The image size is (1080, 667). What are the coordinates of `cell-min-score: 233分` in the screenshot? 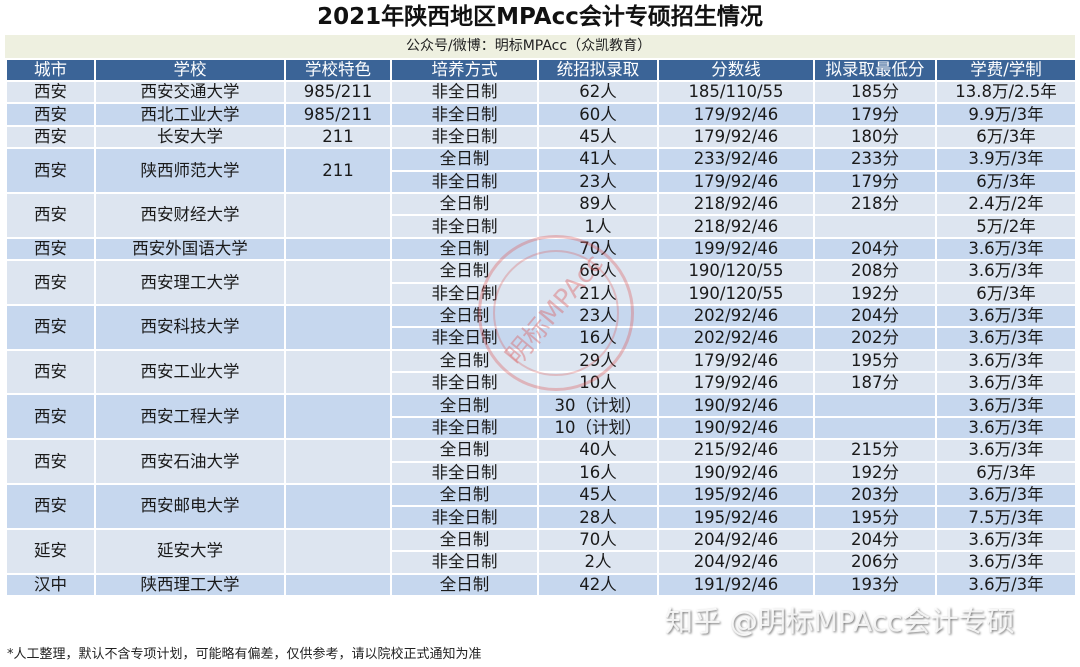 It's located at (875, 159).